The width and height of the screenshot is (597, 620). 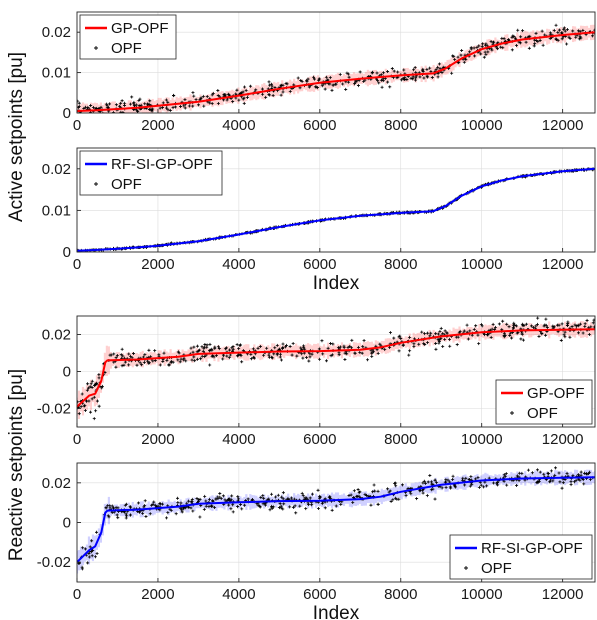 What do you see at coordinates (67, 252) in the screenshot?
I see `y-tick-label: 0` at bounding box center [67, 252].